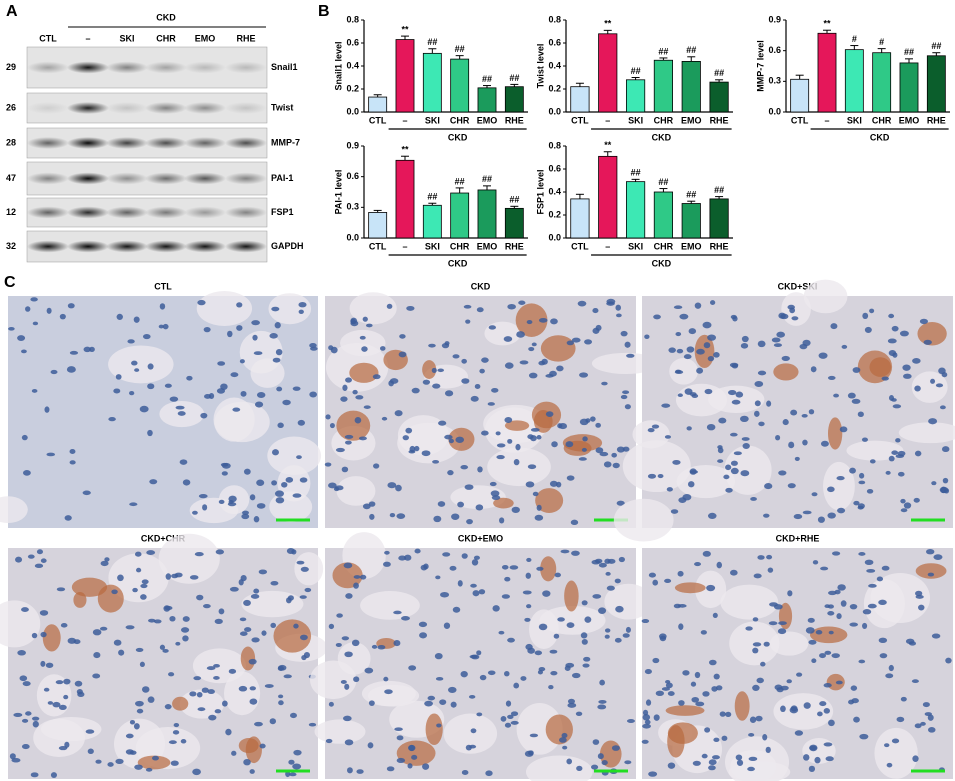  Describe the element at coordinates (205, 38) in the screenshot. I see `lane-label: EMO` at that location.